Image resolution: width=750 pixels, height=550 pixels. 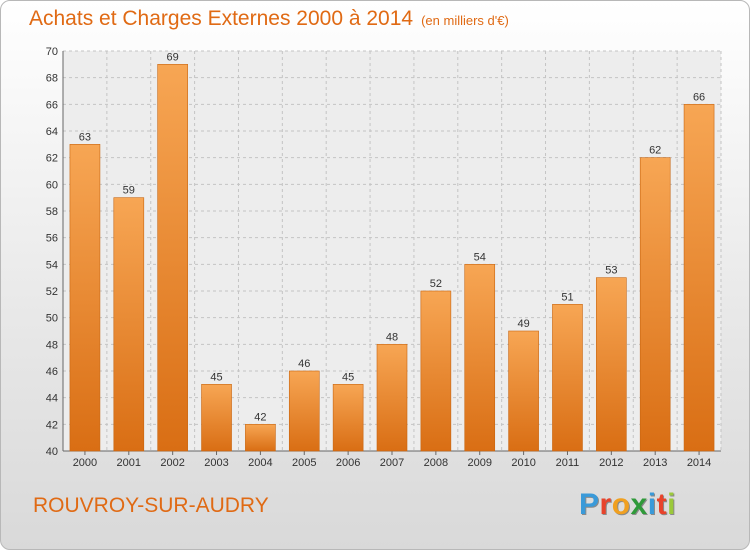 What do you see at coordinates (52, 132) in the screenshot?
I see `y-tick-label: 64` at bounding box center [52, 132].